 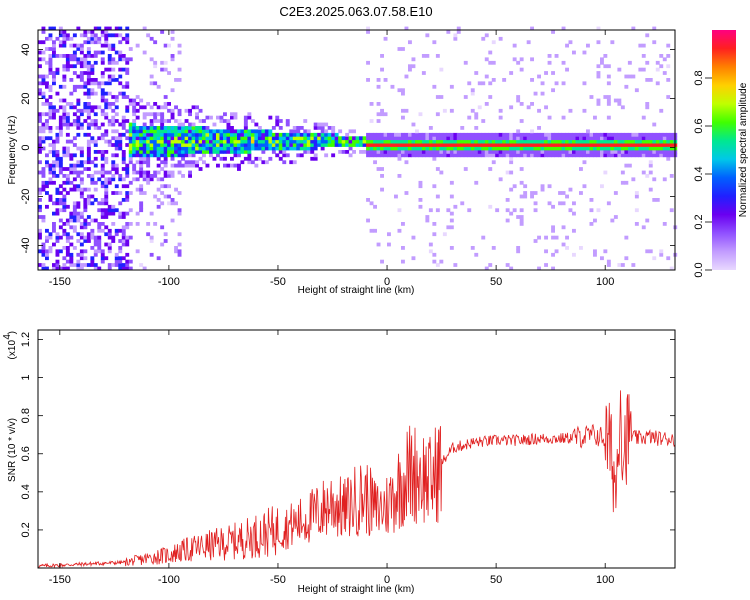 What do you see at coordinates (387, 580) in the screenshot?
I see `snr-xtick-label: 0` at bounding box center [387, 580].